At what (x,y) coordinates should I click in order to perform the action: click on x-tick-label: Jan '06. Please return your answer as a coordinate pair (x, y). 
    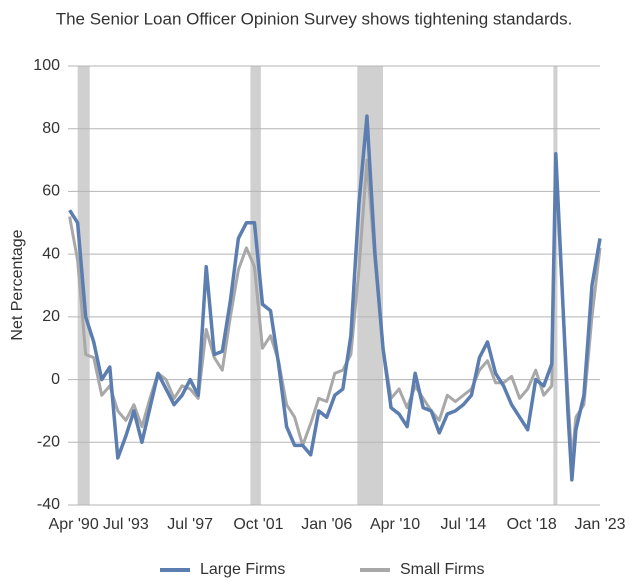
    Looking at the image, I should click on (326, 524).